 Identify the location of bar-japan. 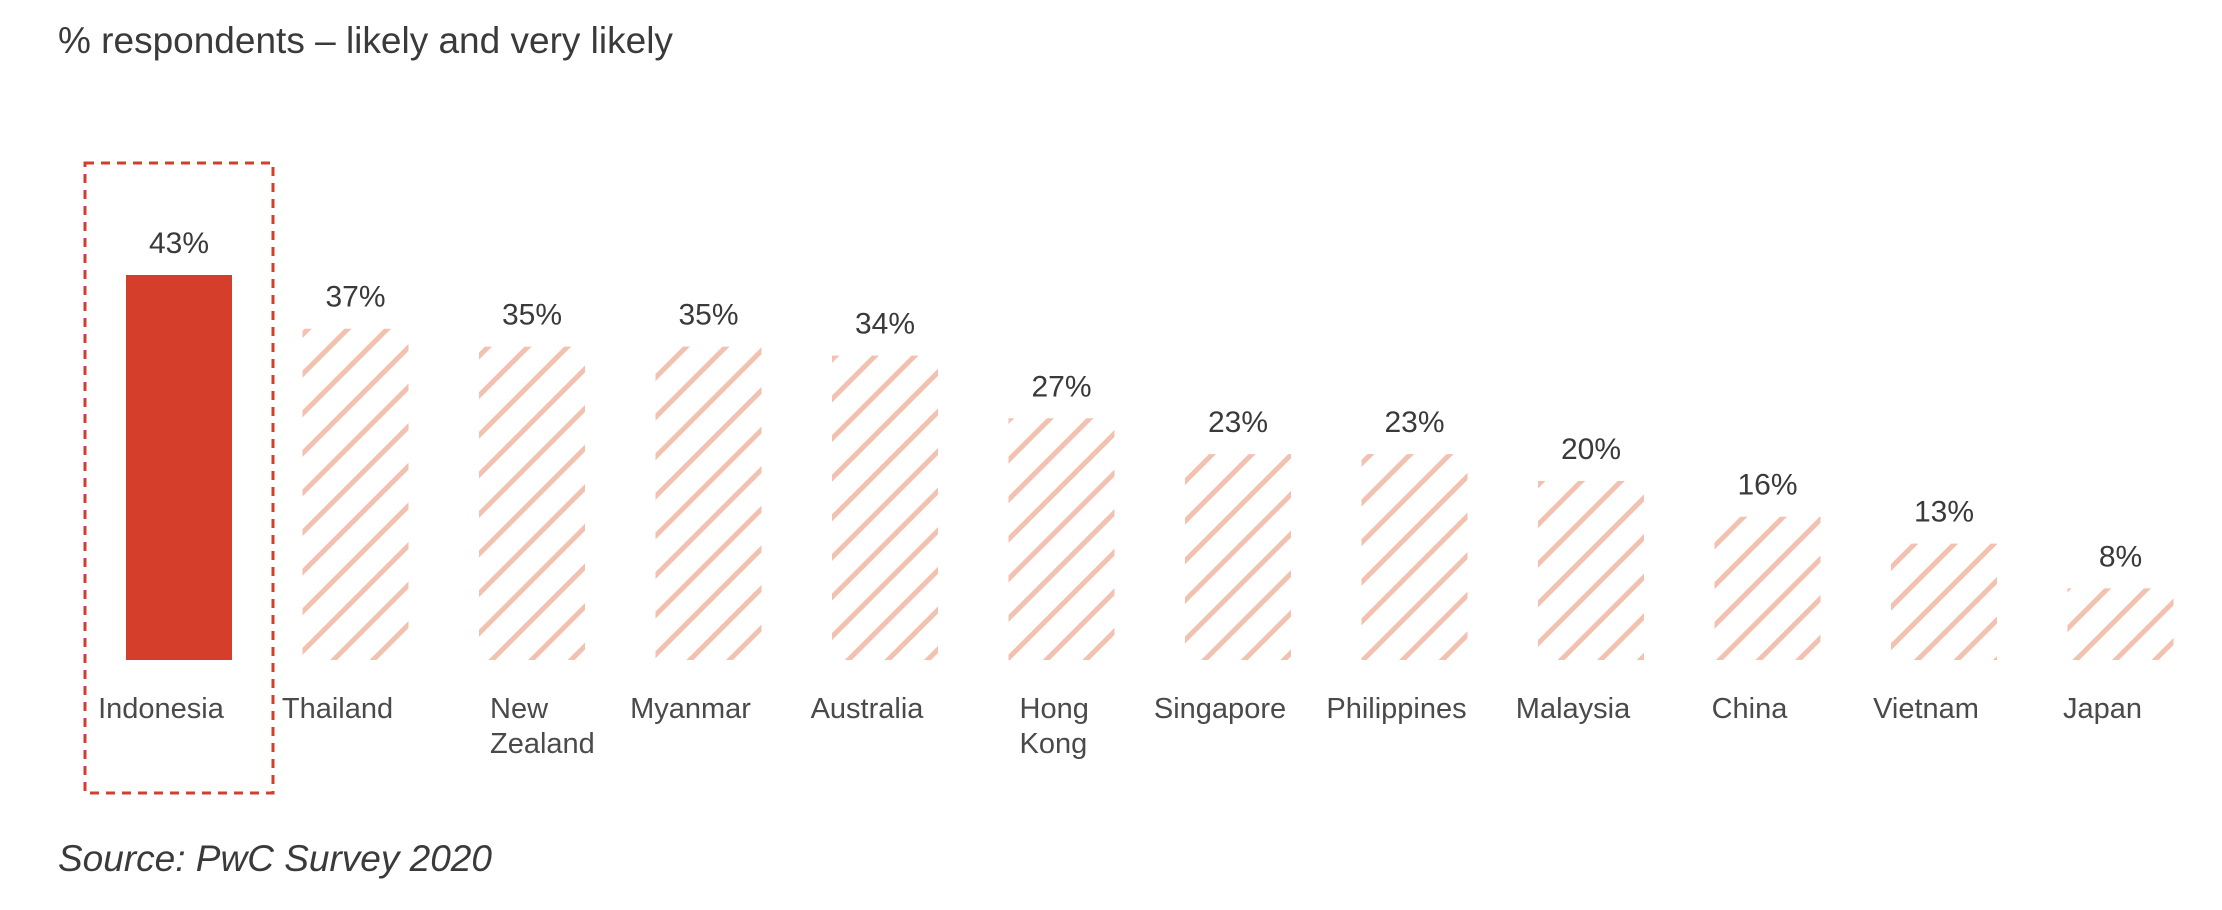
(2120, 624).